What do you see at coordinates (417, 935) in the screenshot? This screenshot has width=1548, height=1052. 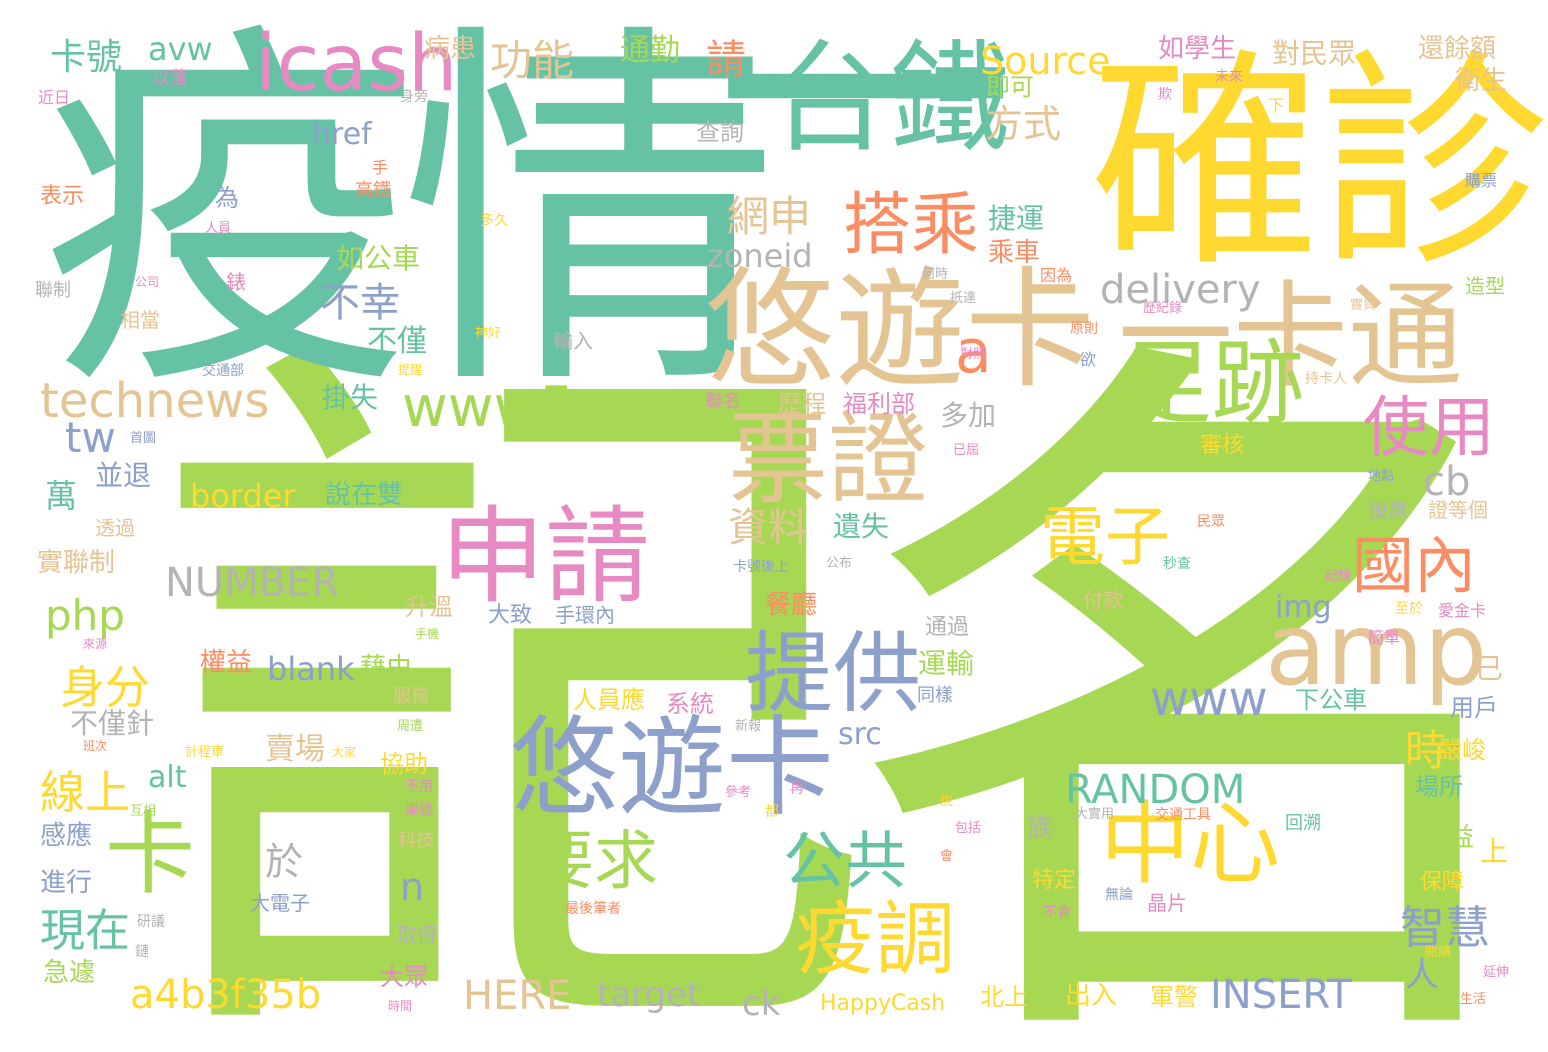 I see `word: 取得` at bounding box center [417, 935].